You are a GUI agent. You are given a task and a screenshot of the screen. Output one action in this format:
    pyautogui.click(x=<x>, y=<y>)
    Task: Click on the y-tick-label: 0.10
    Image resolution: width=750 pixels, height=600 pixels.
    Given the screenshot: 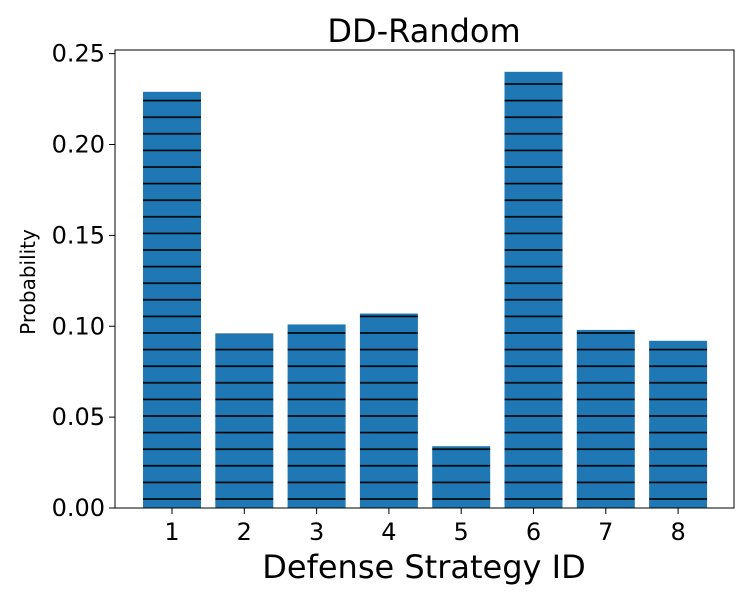 What is the action you would take?
    pyautogui.click(x=78, y=326)
    